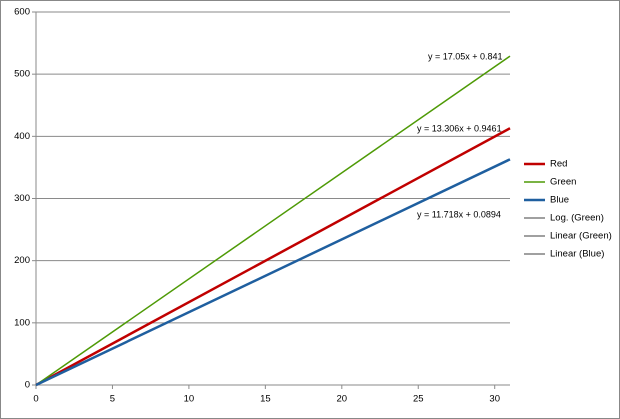  What do you see at coordinates (494, 399) in the screenshot?
I see `x-tick-label: 30` at bounding box center [494, 399].